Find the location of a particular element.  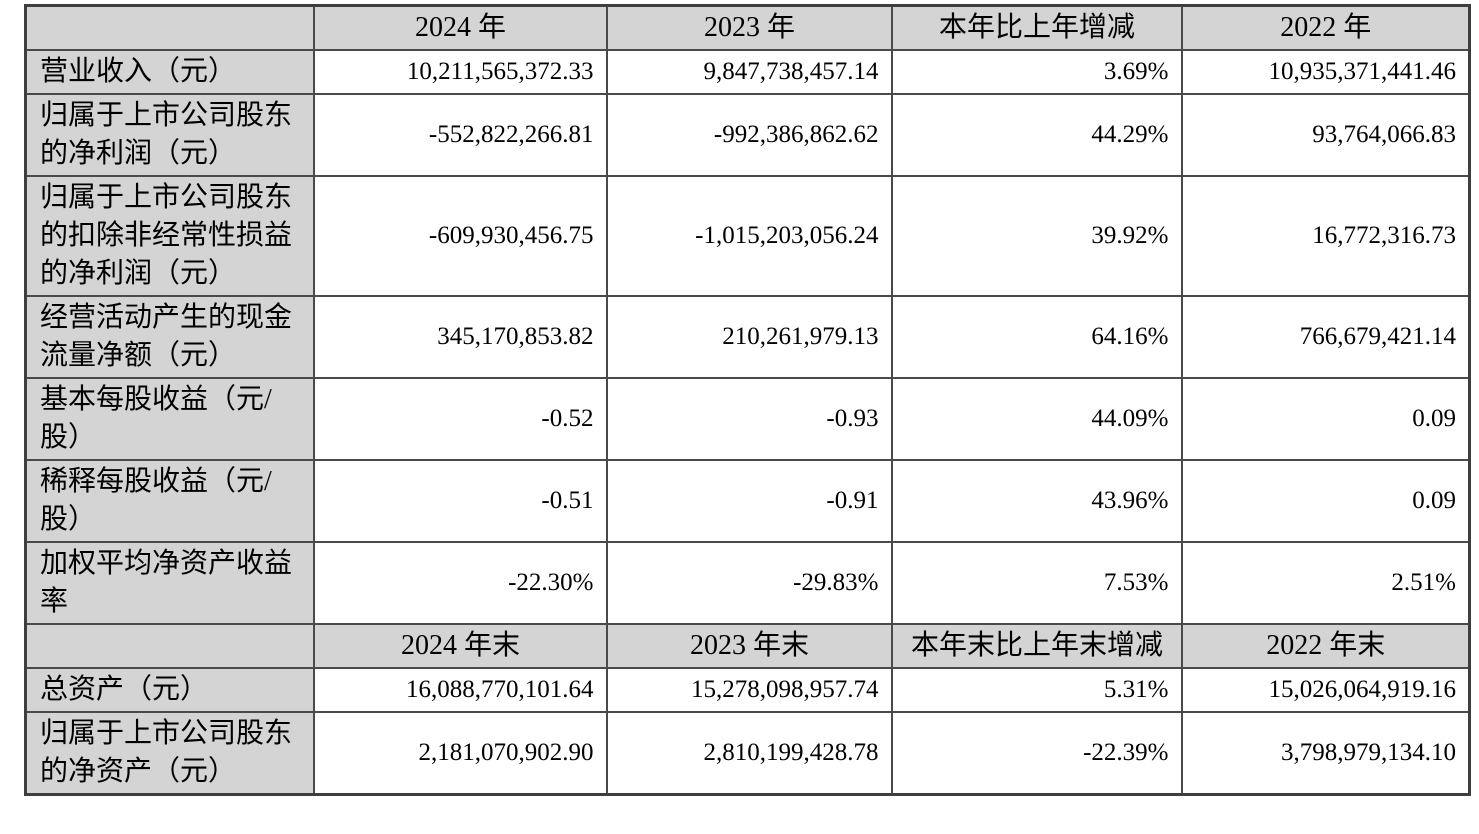

column-header-cell: 2024 年末 is located at coordinates (460, 646).